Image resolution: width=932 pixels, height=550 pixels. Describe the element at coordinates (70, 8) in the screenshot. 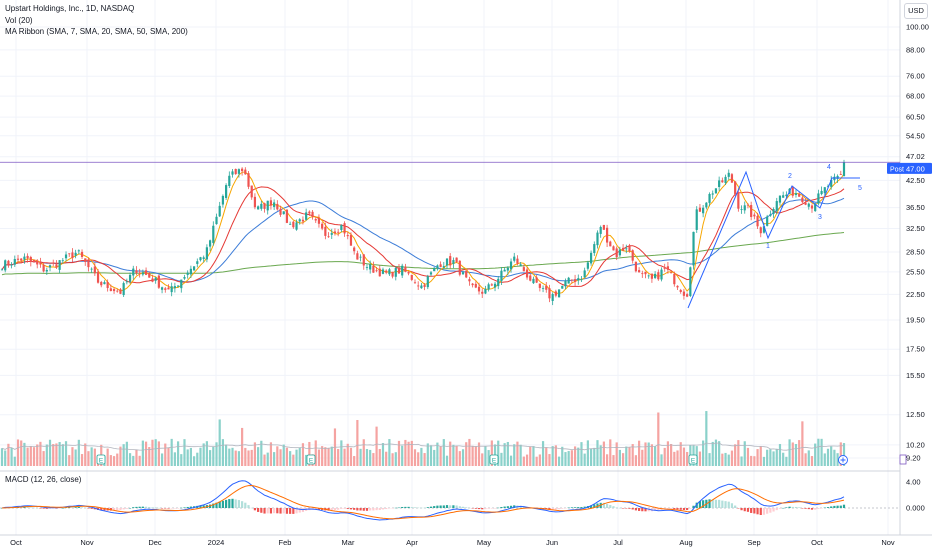

I see `chart-title: Upstart Holdings, Inc., 1D, NASDAQ` at that location.